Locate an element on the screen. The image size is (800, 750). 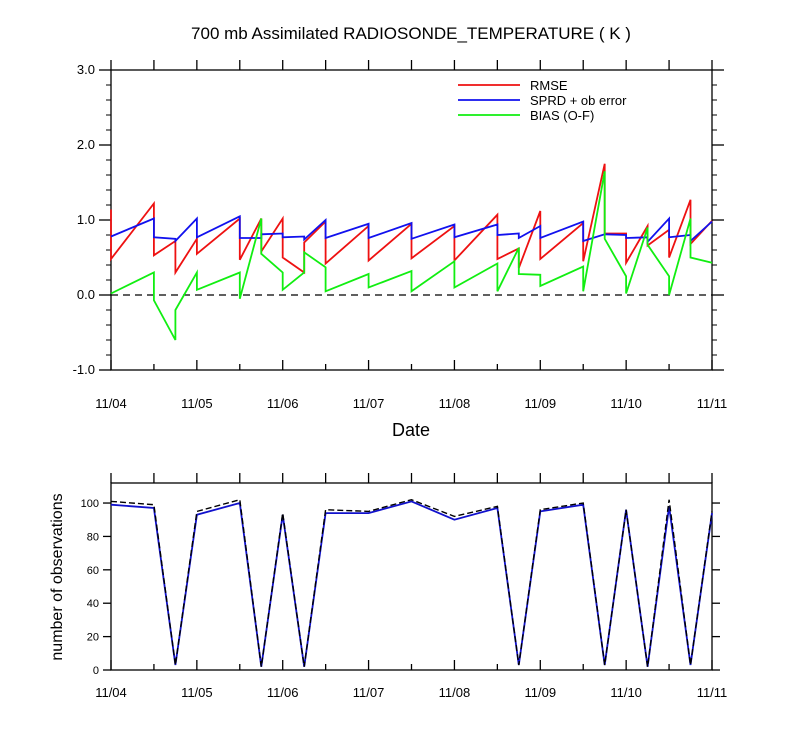
top-x-tick-label: 11/06 is located at coordinates (283, 403).